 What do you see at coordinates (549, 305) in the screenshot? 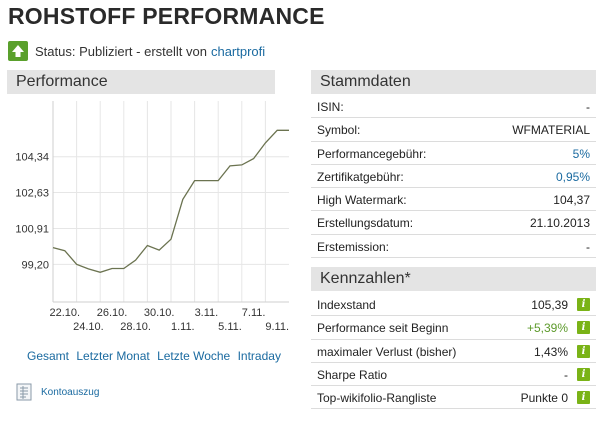
I see `kennzahlen-value: 105,39` at bounding box center [549, 305].